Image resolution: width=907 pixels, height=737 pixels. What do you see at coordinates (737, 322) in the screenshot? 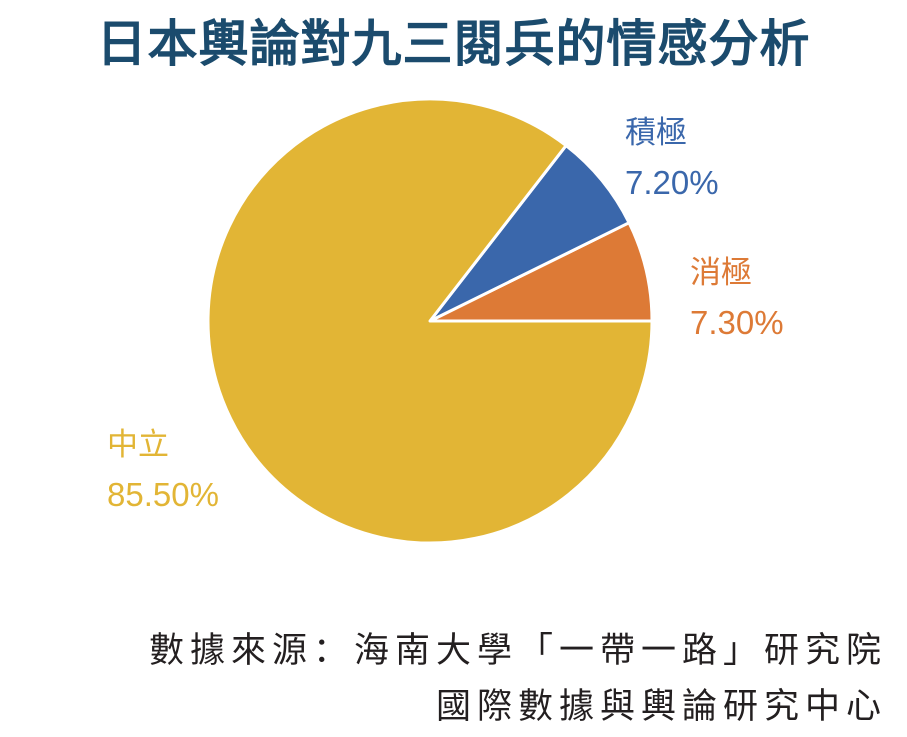
I see `label-negative-value: 7.30%` at bounding box center [737, 322].